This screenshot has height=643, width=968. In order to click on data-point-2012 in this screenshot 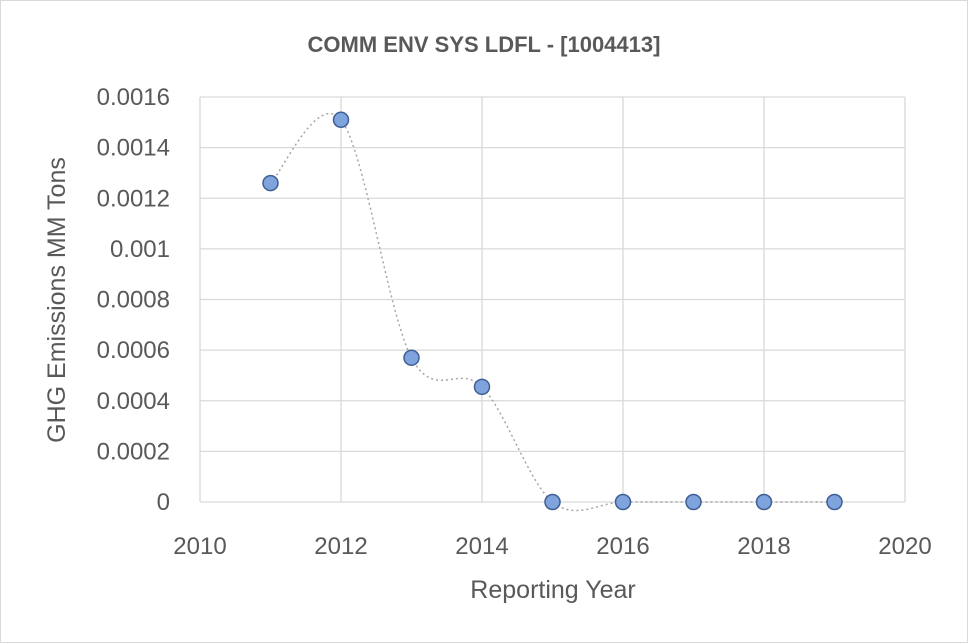, I will do `click(341, 120)`.